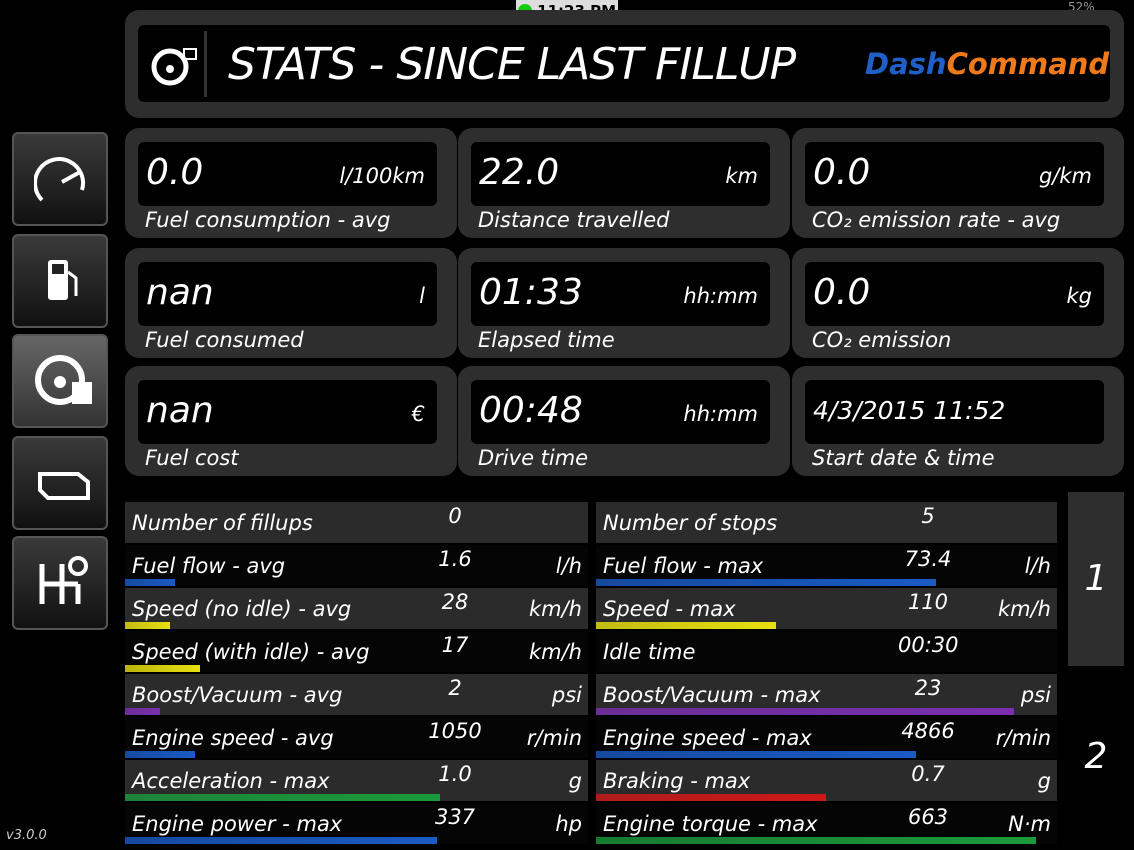 Image resolution: width=1134 pixels, height=850 pixels. What do you see at coordinates (531, 410) in the screenshot?
I see `card-value: 00:48` at bounding box center [531, 410].